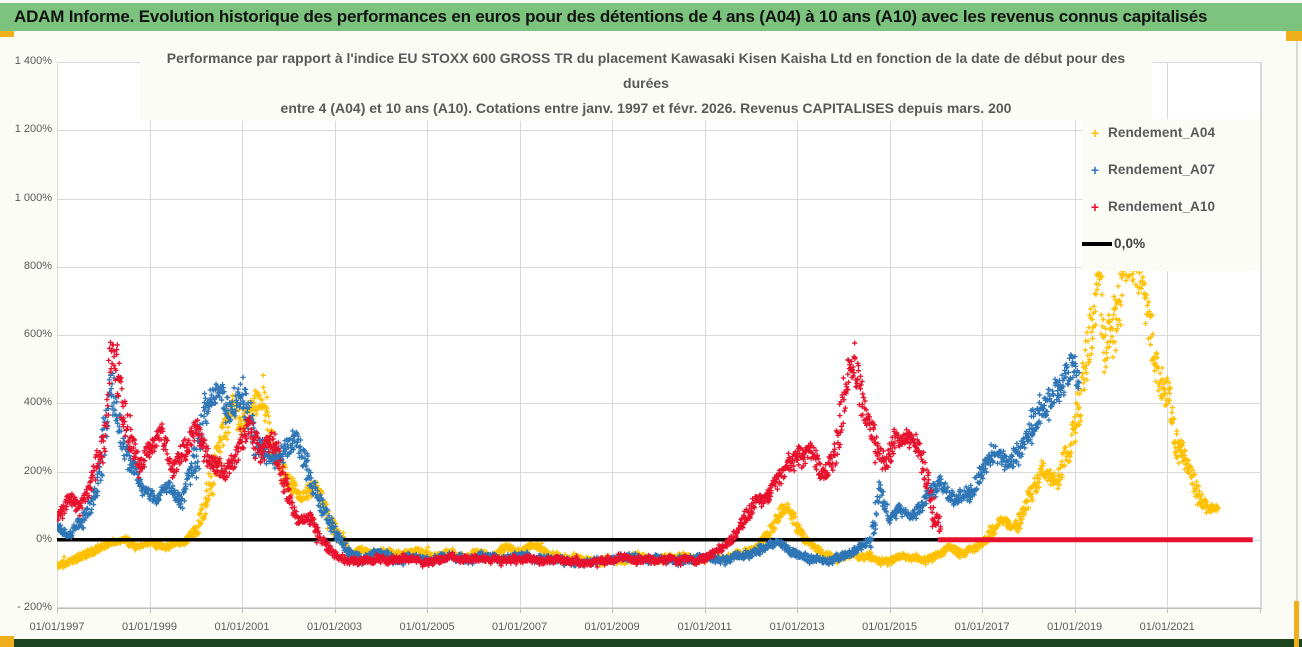 The height and width of the screenshot is (647, 1302). What do you see at coordinates (1171, 243) in the screenshot?
I see `legend-item-zero-line: 0,0%` at bounding box center [1171, 243].